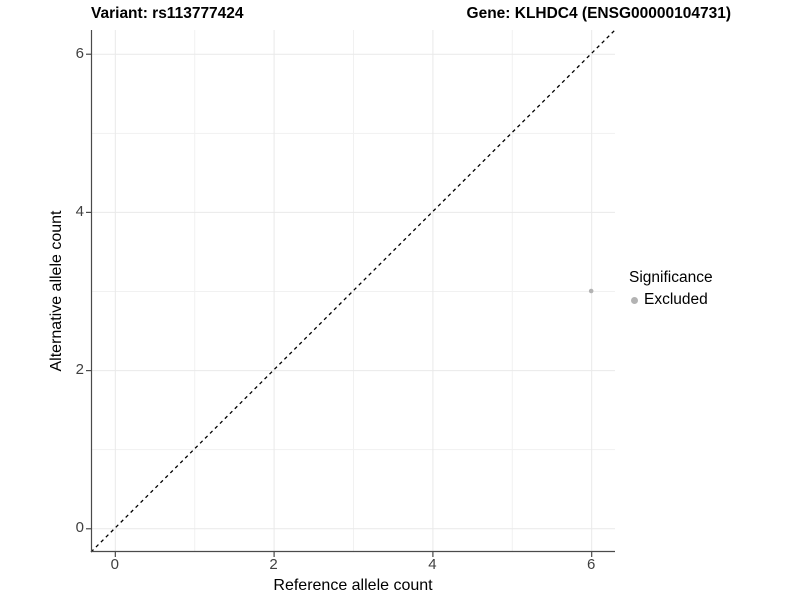 The height and width of the screenshot is (600, 800). I want to click on x-tick-label: 4, so click(432, 564).